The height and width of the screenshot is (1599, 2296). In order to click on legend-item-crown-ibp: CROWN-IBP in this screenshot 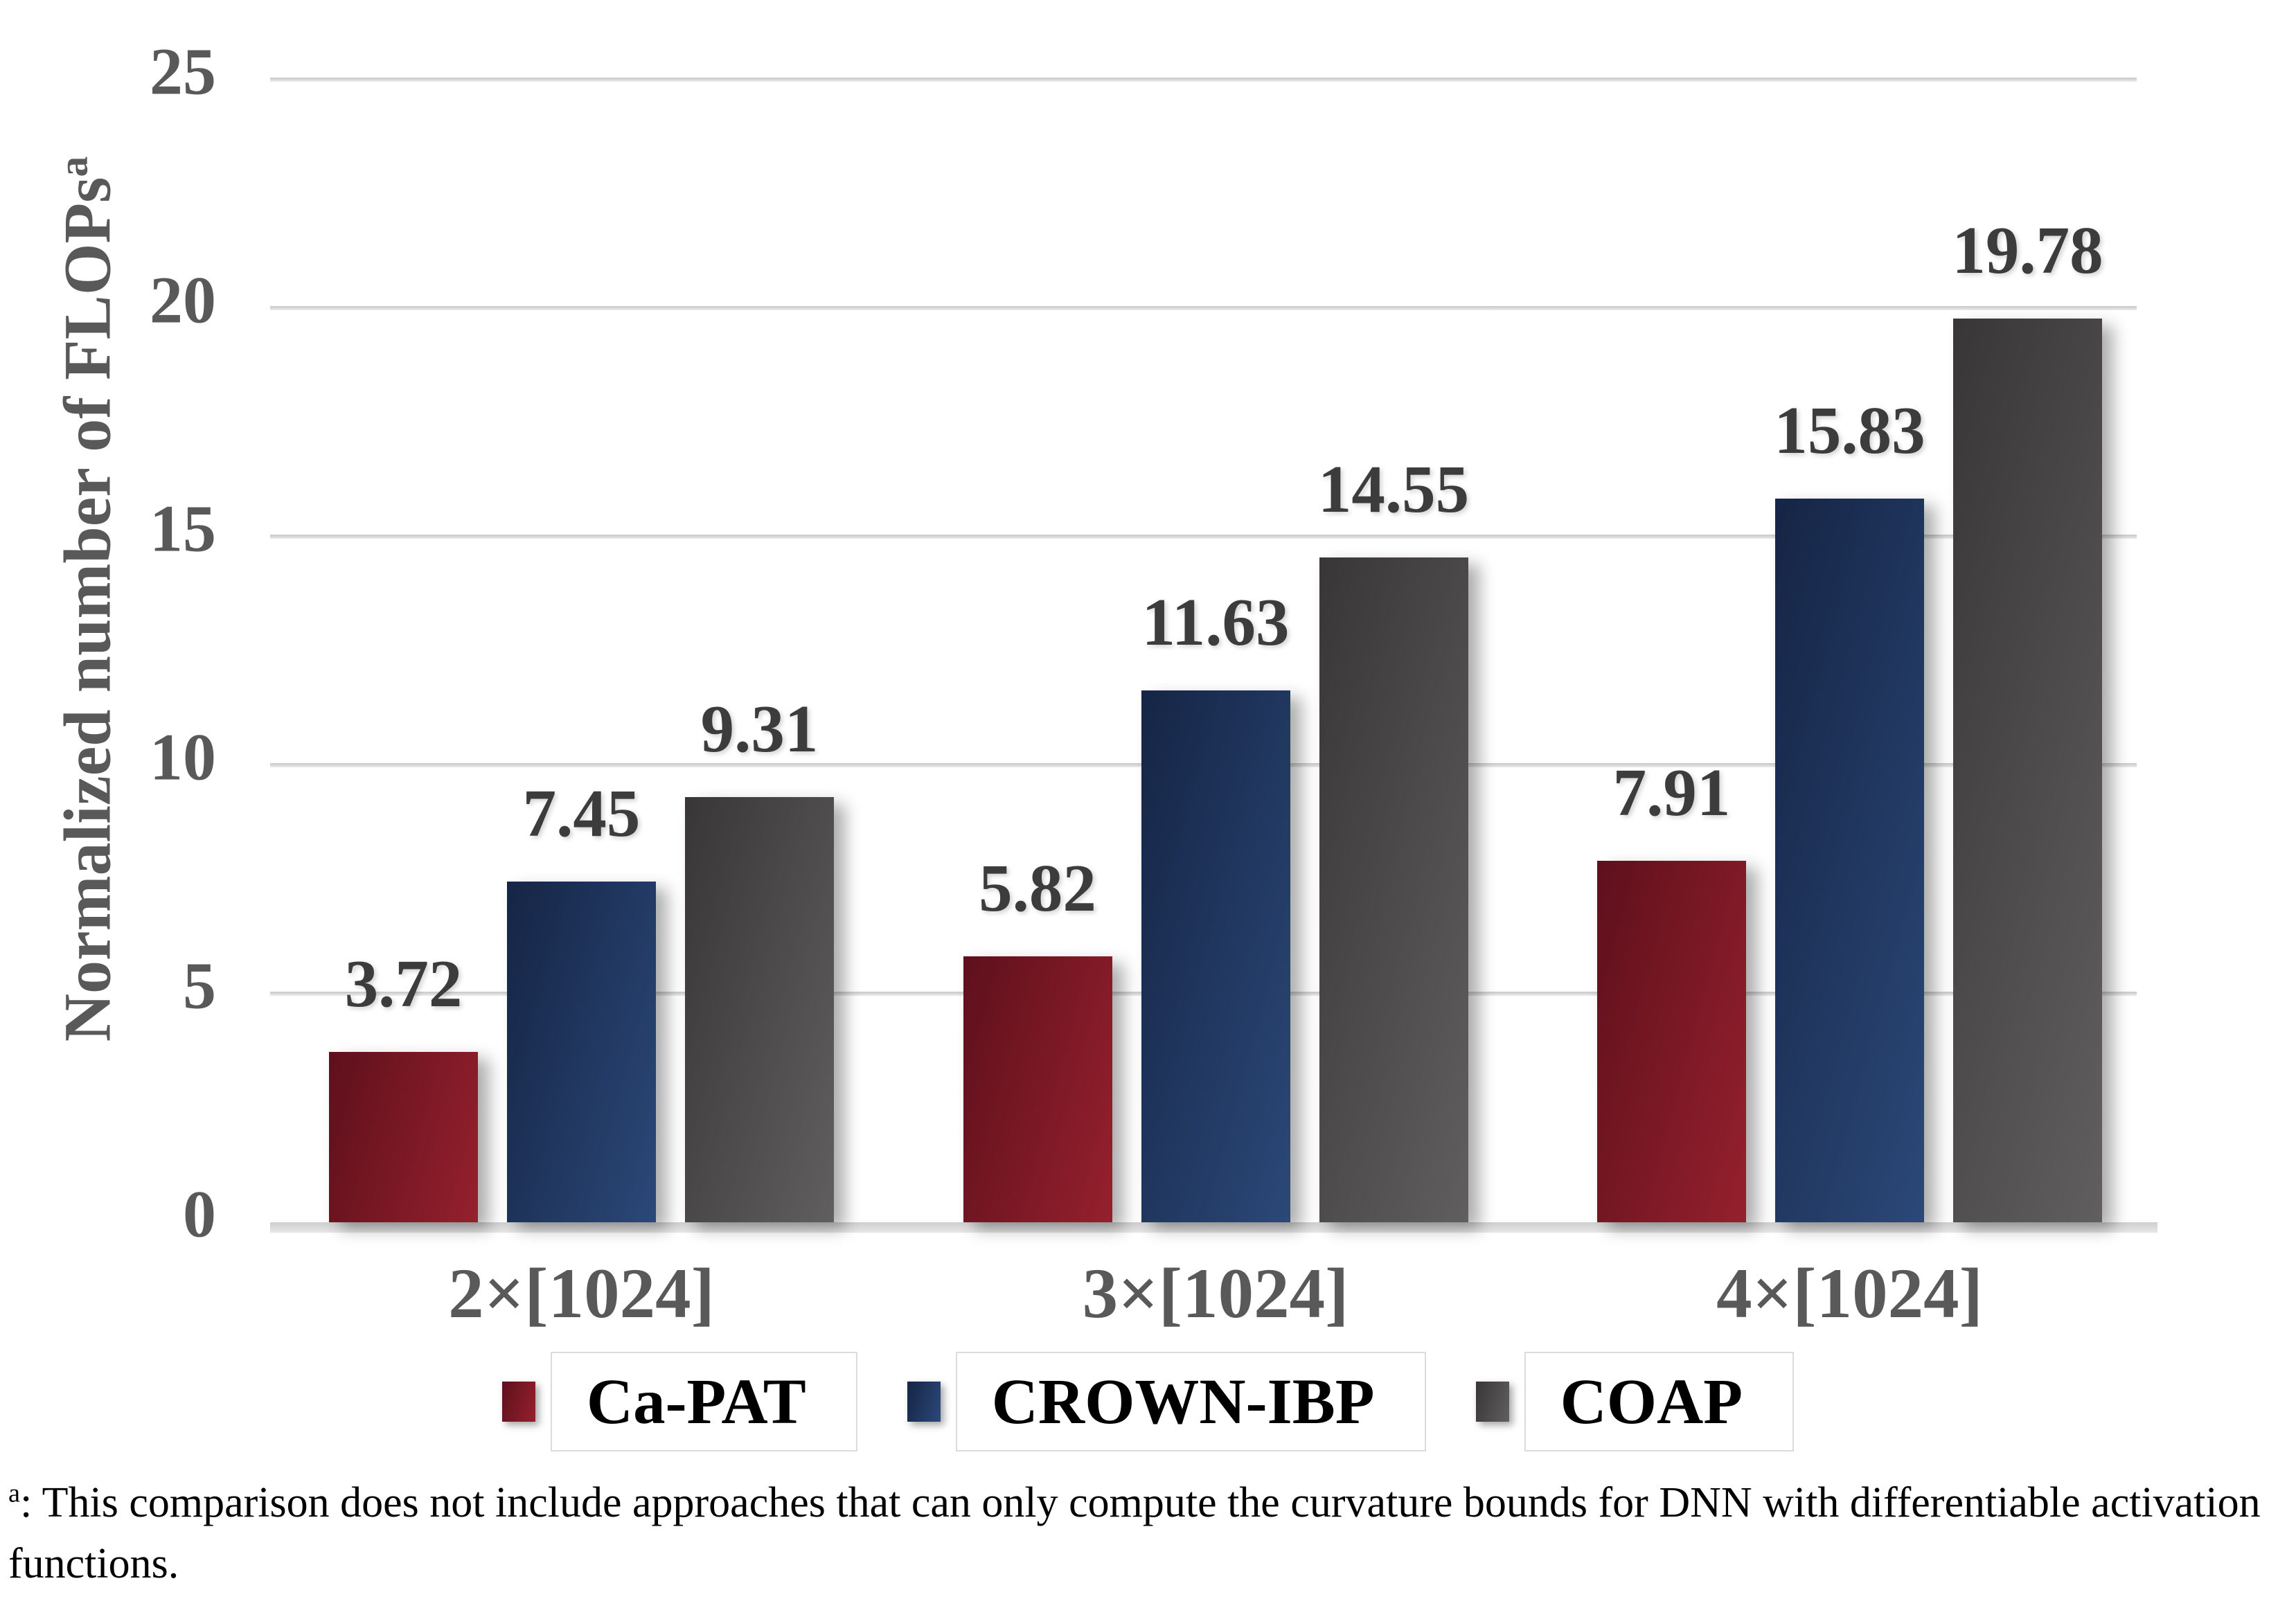, I will do `click(1166, 1401)`.